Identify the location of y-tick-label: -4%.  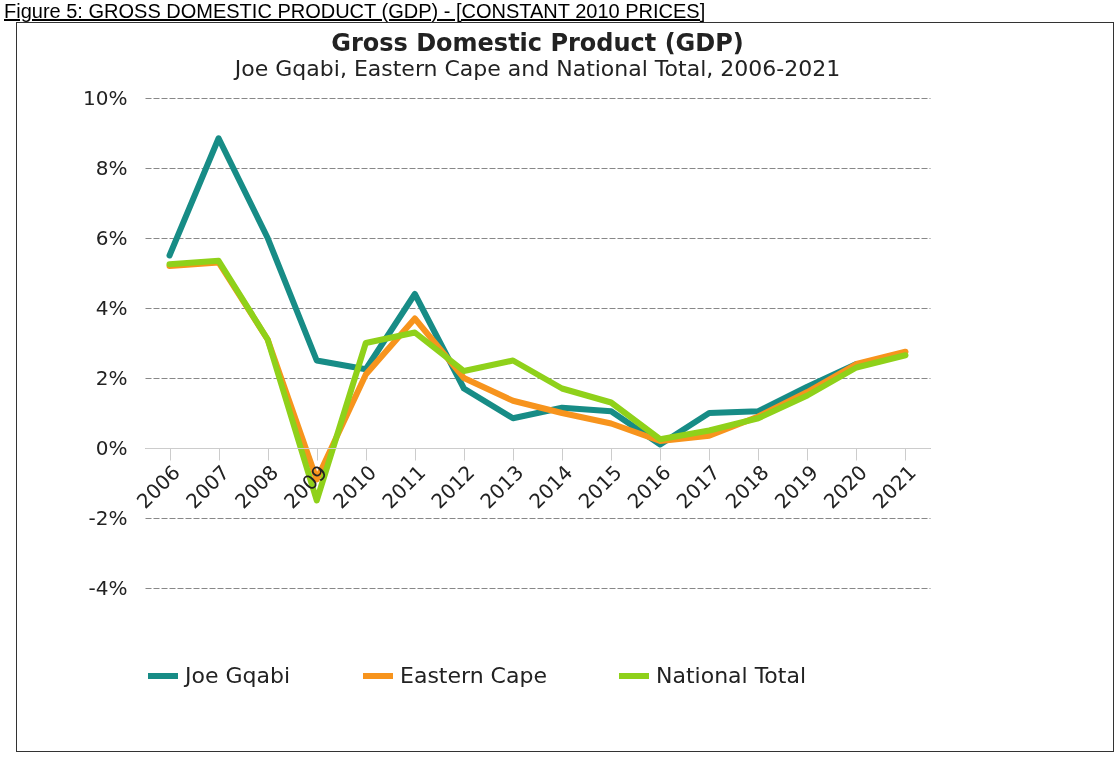
(108, 587).